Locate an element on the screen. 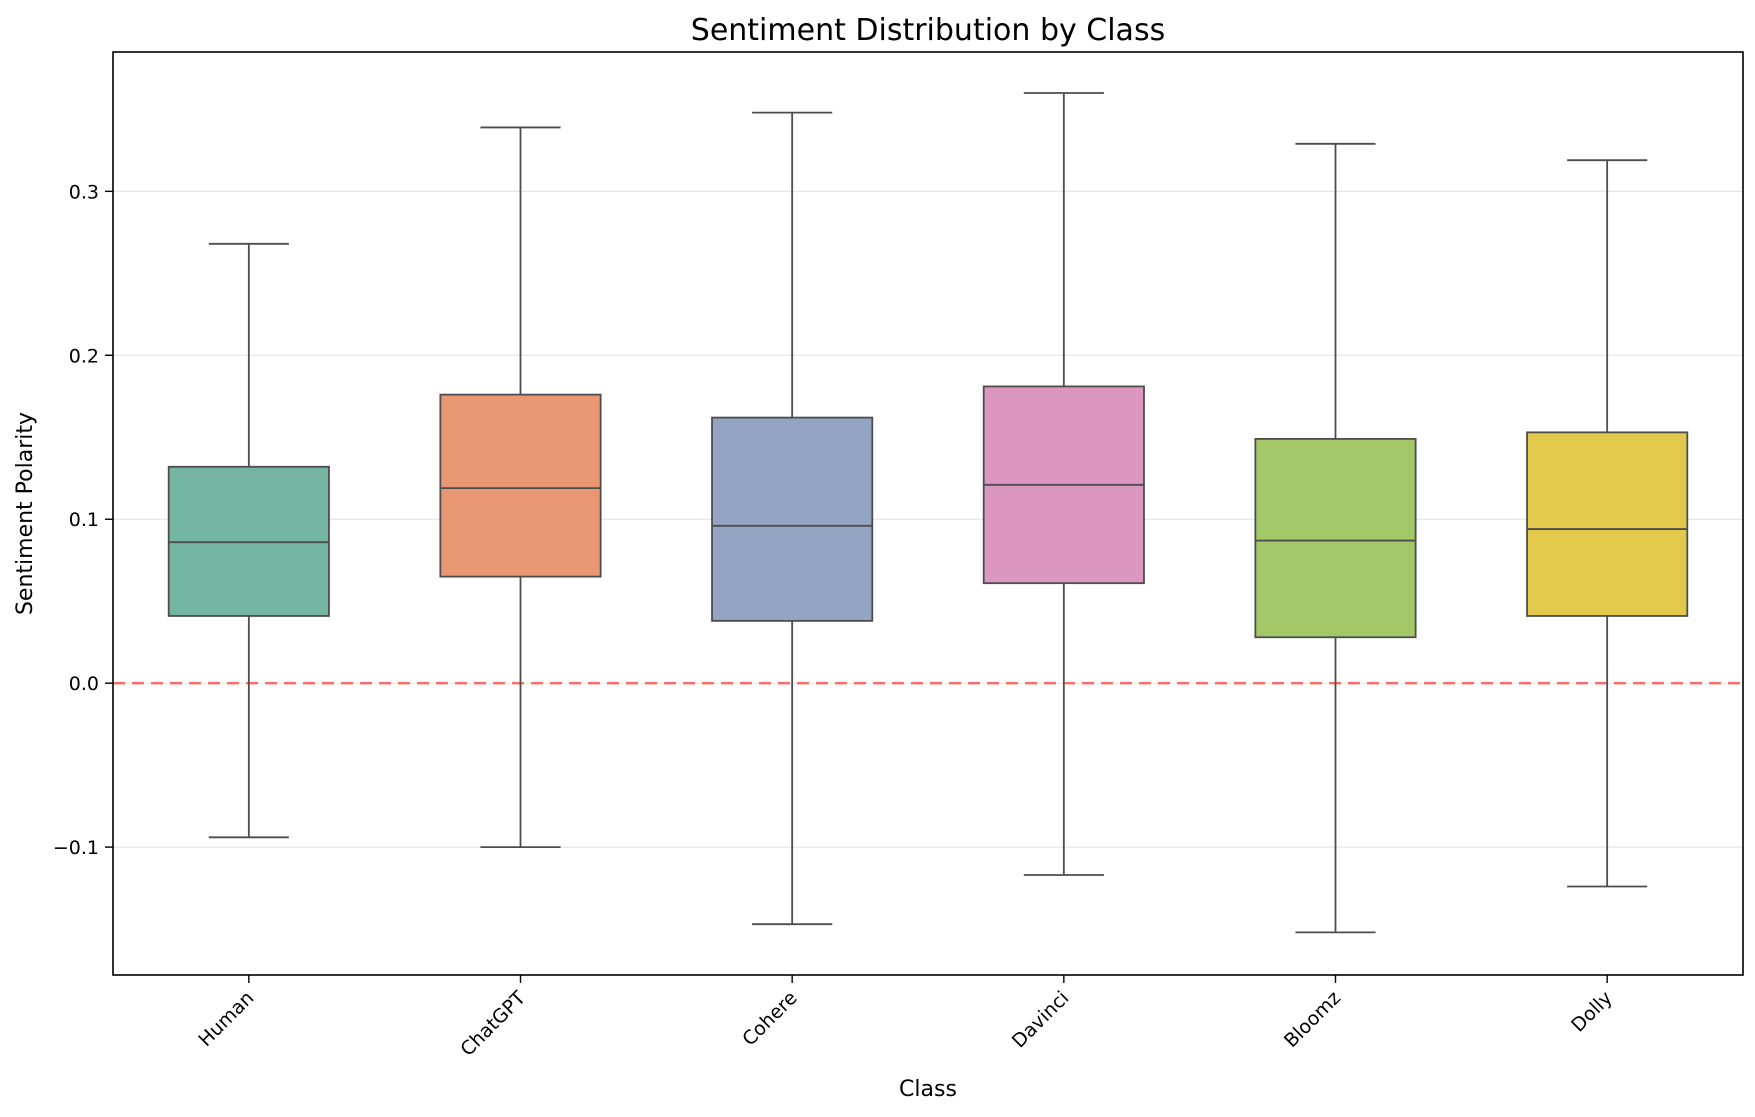 The image size is (1755, 1117). y-tick-label: −0.1 is located at coordinates (76, 848).